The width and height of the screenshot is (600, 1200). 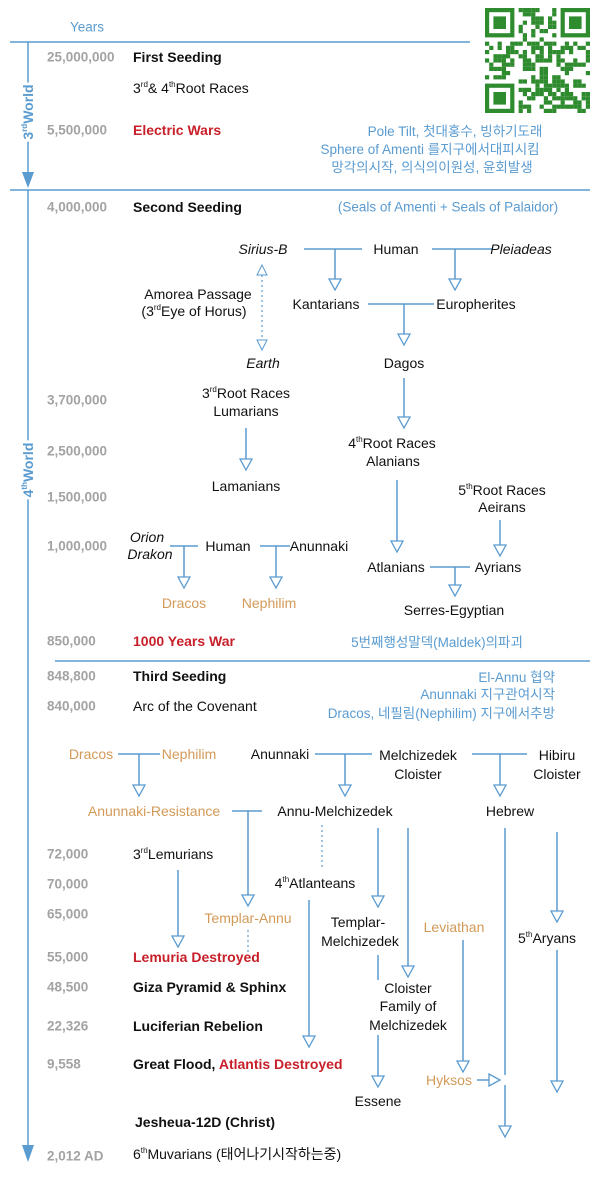 I want to click on node-aeirans: Aeirans, so click(x=502, y=507).